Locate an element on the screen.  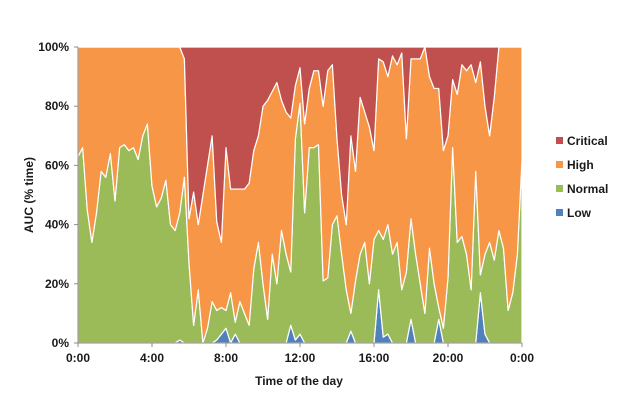
legend-swatch-high is located at coordinates (559, 164).